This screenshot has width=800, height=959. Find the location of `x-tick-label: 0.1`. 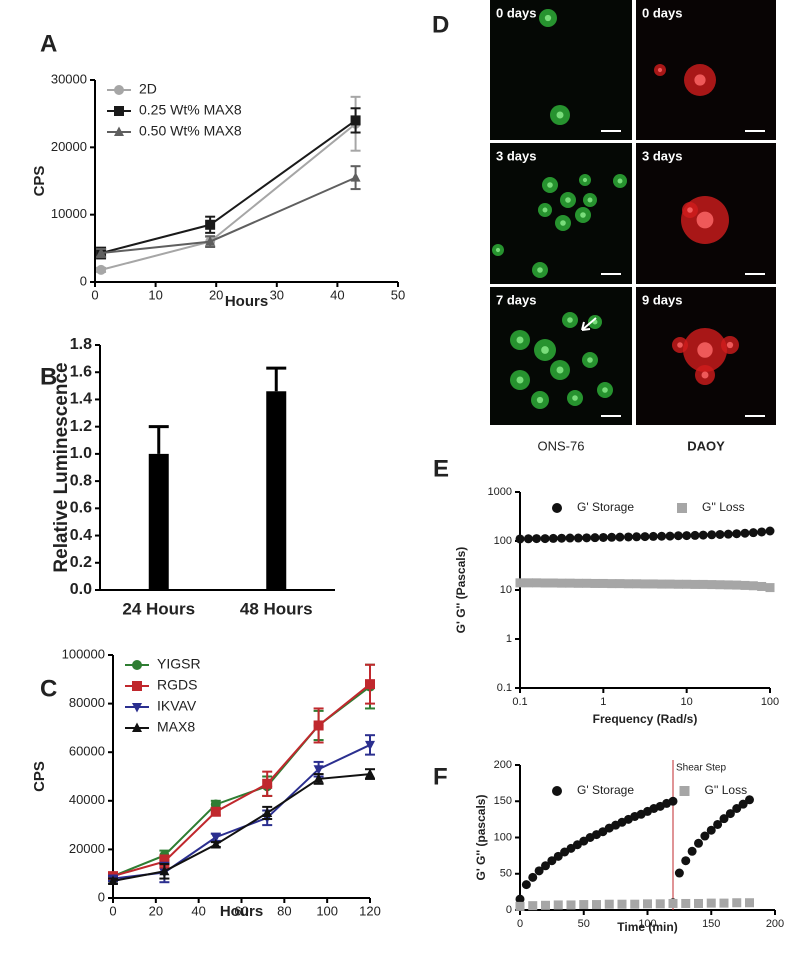

x-tick-label: 0.1 is located at coordinates (519, 702).